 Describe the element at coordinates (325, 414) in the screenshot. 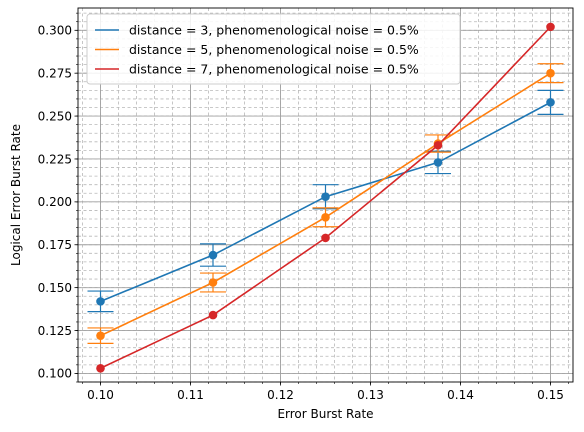

I see `x-axis-label: Error Burst Rate` at that location.